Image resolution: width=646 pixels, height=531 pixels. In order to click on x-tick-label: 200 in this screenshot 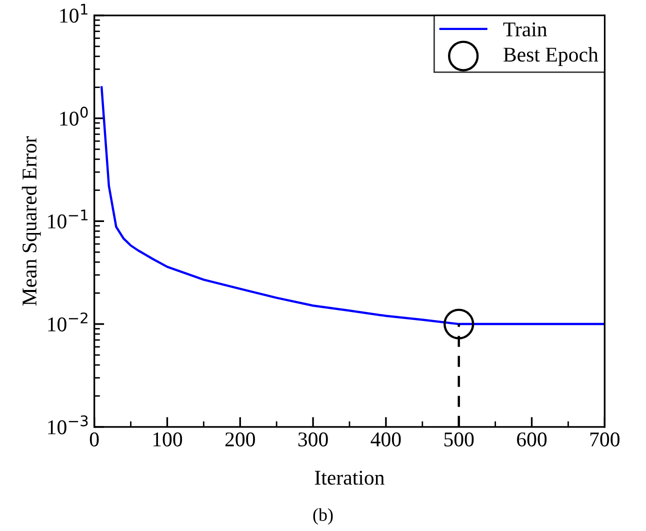, I will do `click(240, 439)`.